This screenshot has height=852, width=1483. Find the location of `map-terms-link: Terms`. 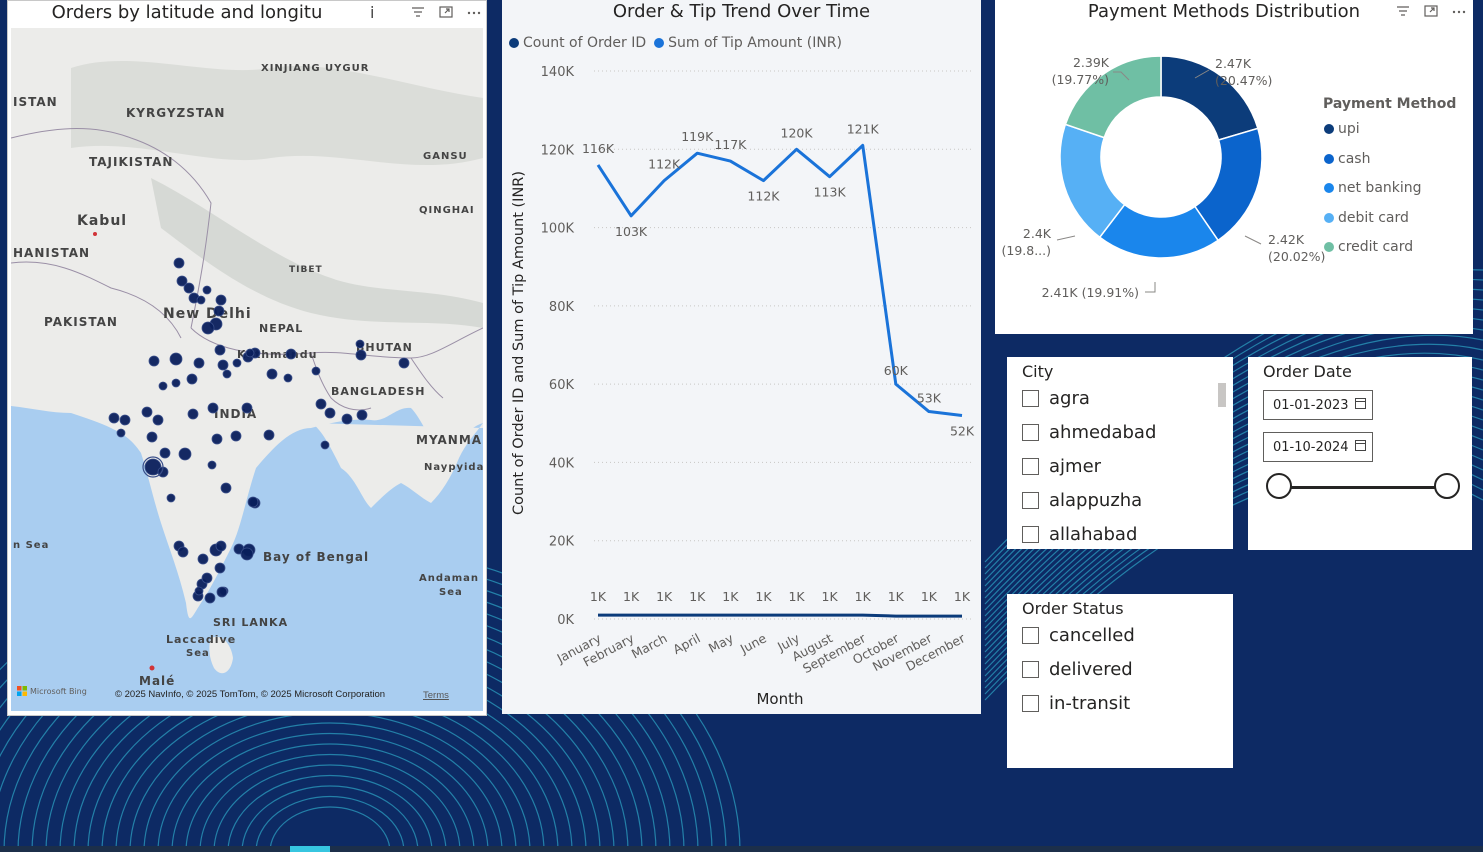

map-terms-link: Terms is located at coordinates (436, 695).